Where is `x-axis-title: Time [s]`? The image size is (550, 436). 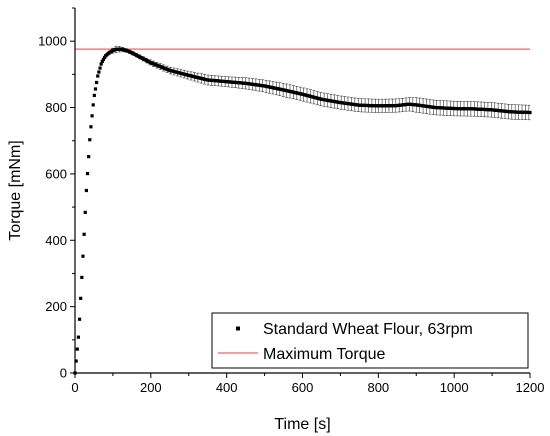 x-axis-title: Time [s] is located at coordinates (302, 424).